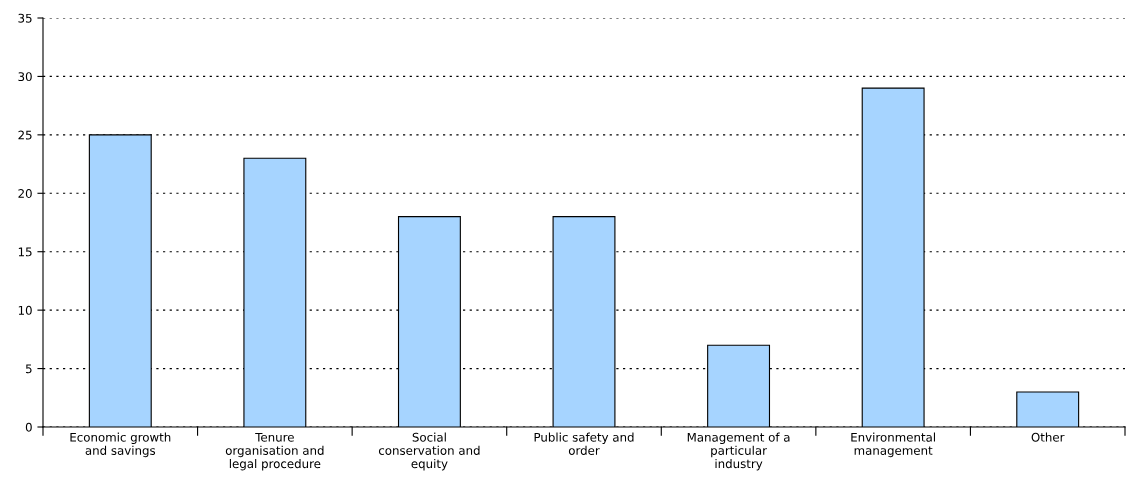 The height and width of the screenshot is (498, 1132). I want to click on y-tick-label: 25, so click(25, 135).